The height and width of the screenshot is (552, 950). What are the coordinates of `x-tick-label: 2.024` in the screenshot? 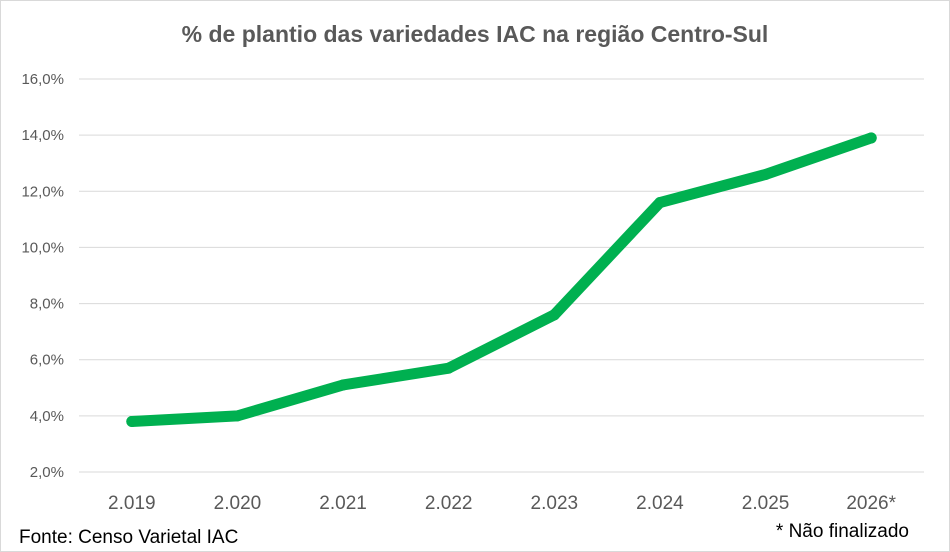 It's located at (660, 503).